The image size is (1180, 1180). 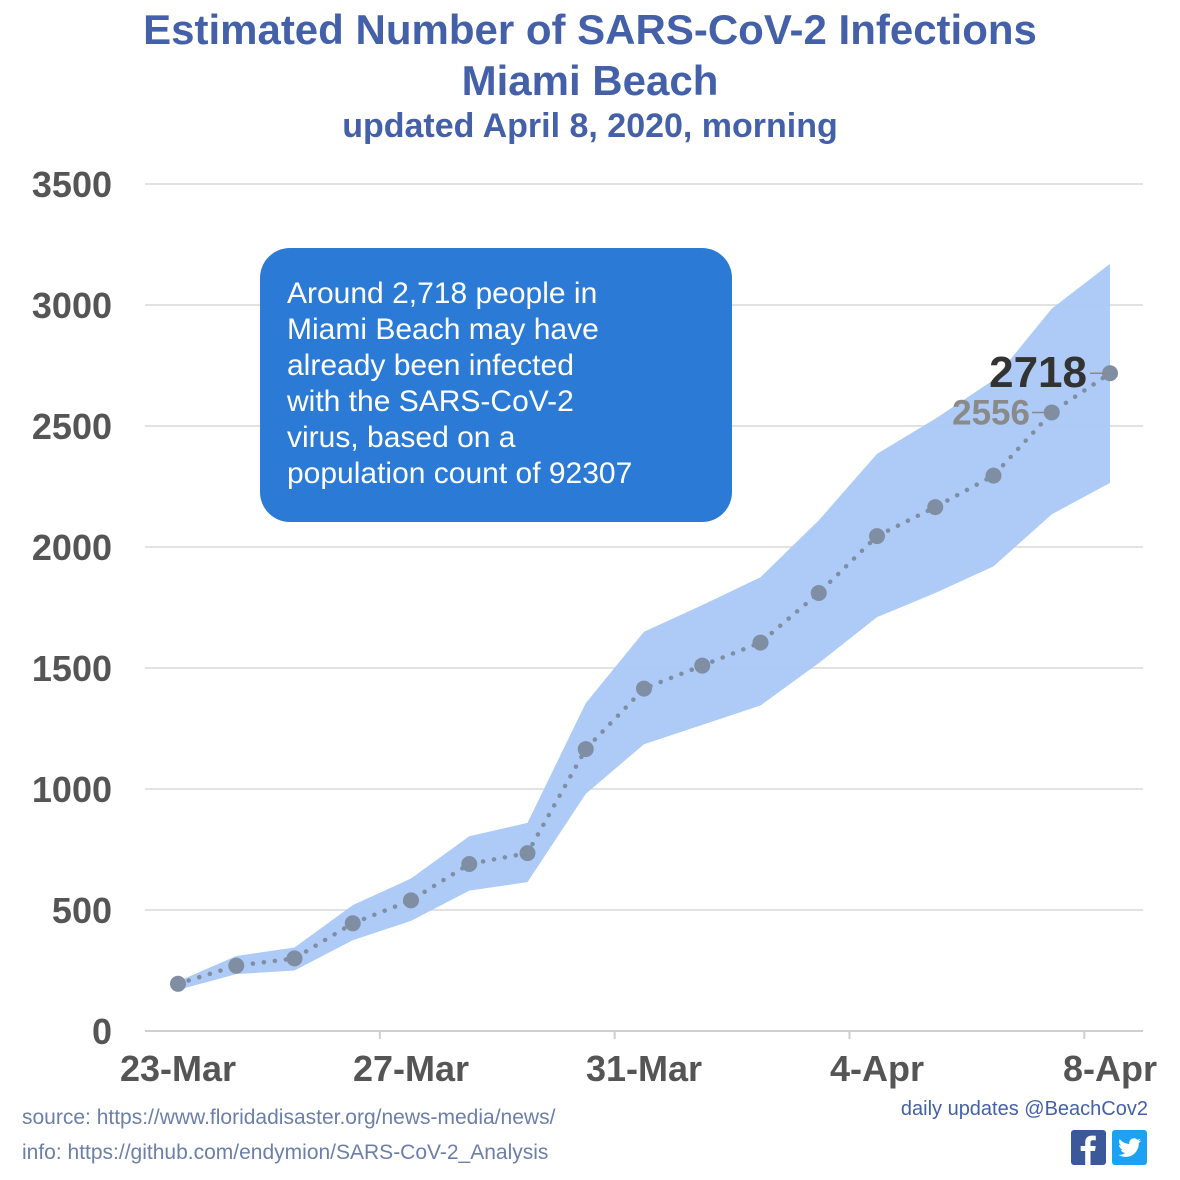 What do you see at coordinates (411, 1068) in the screenshot?
I see `x-tick-label: 27-Mar` at bounding box center [411, 1068].